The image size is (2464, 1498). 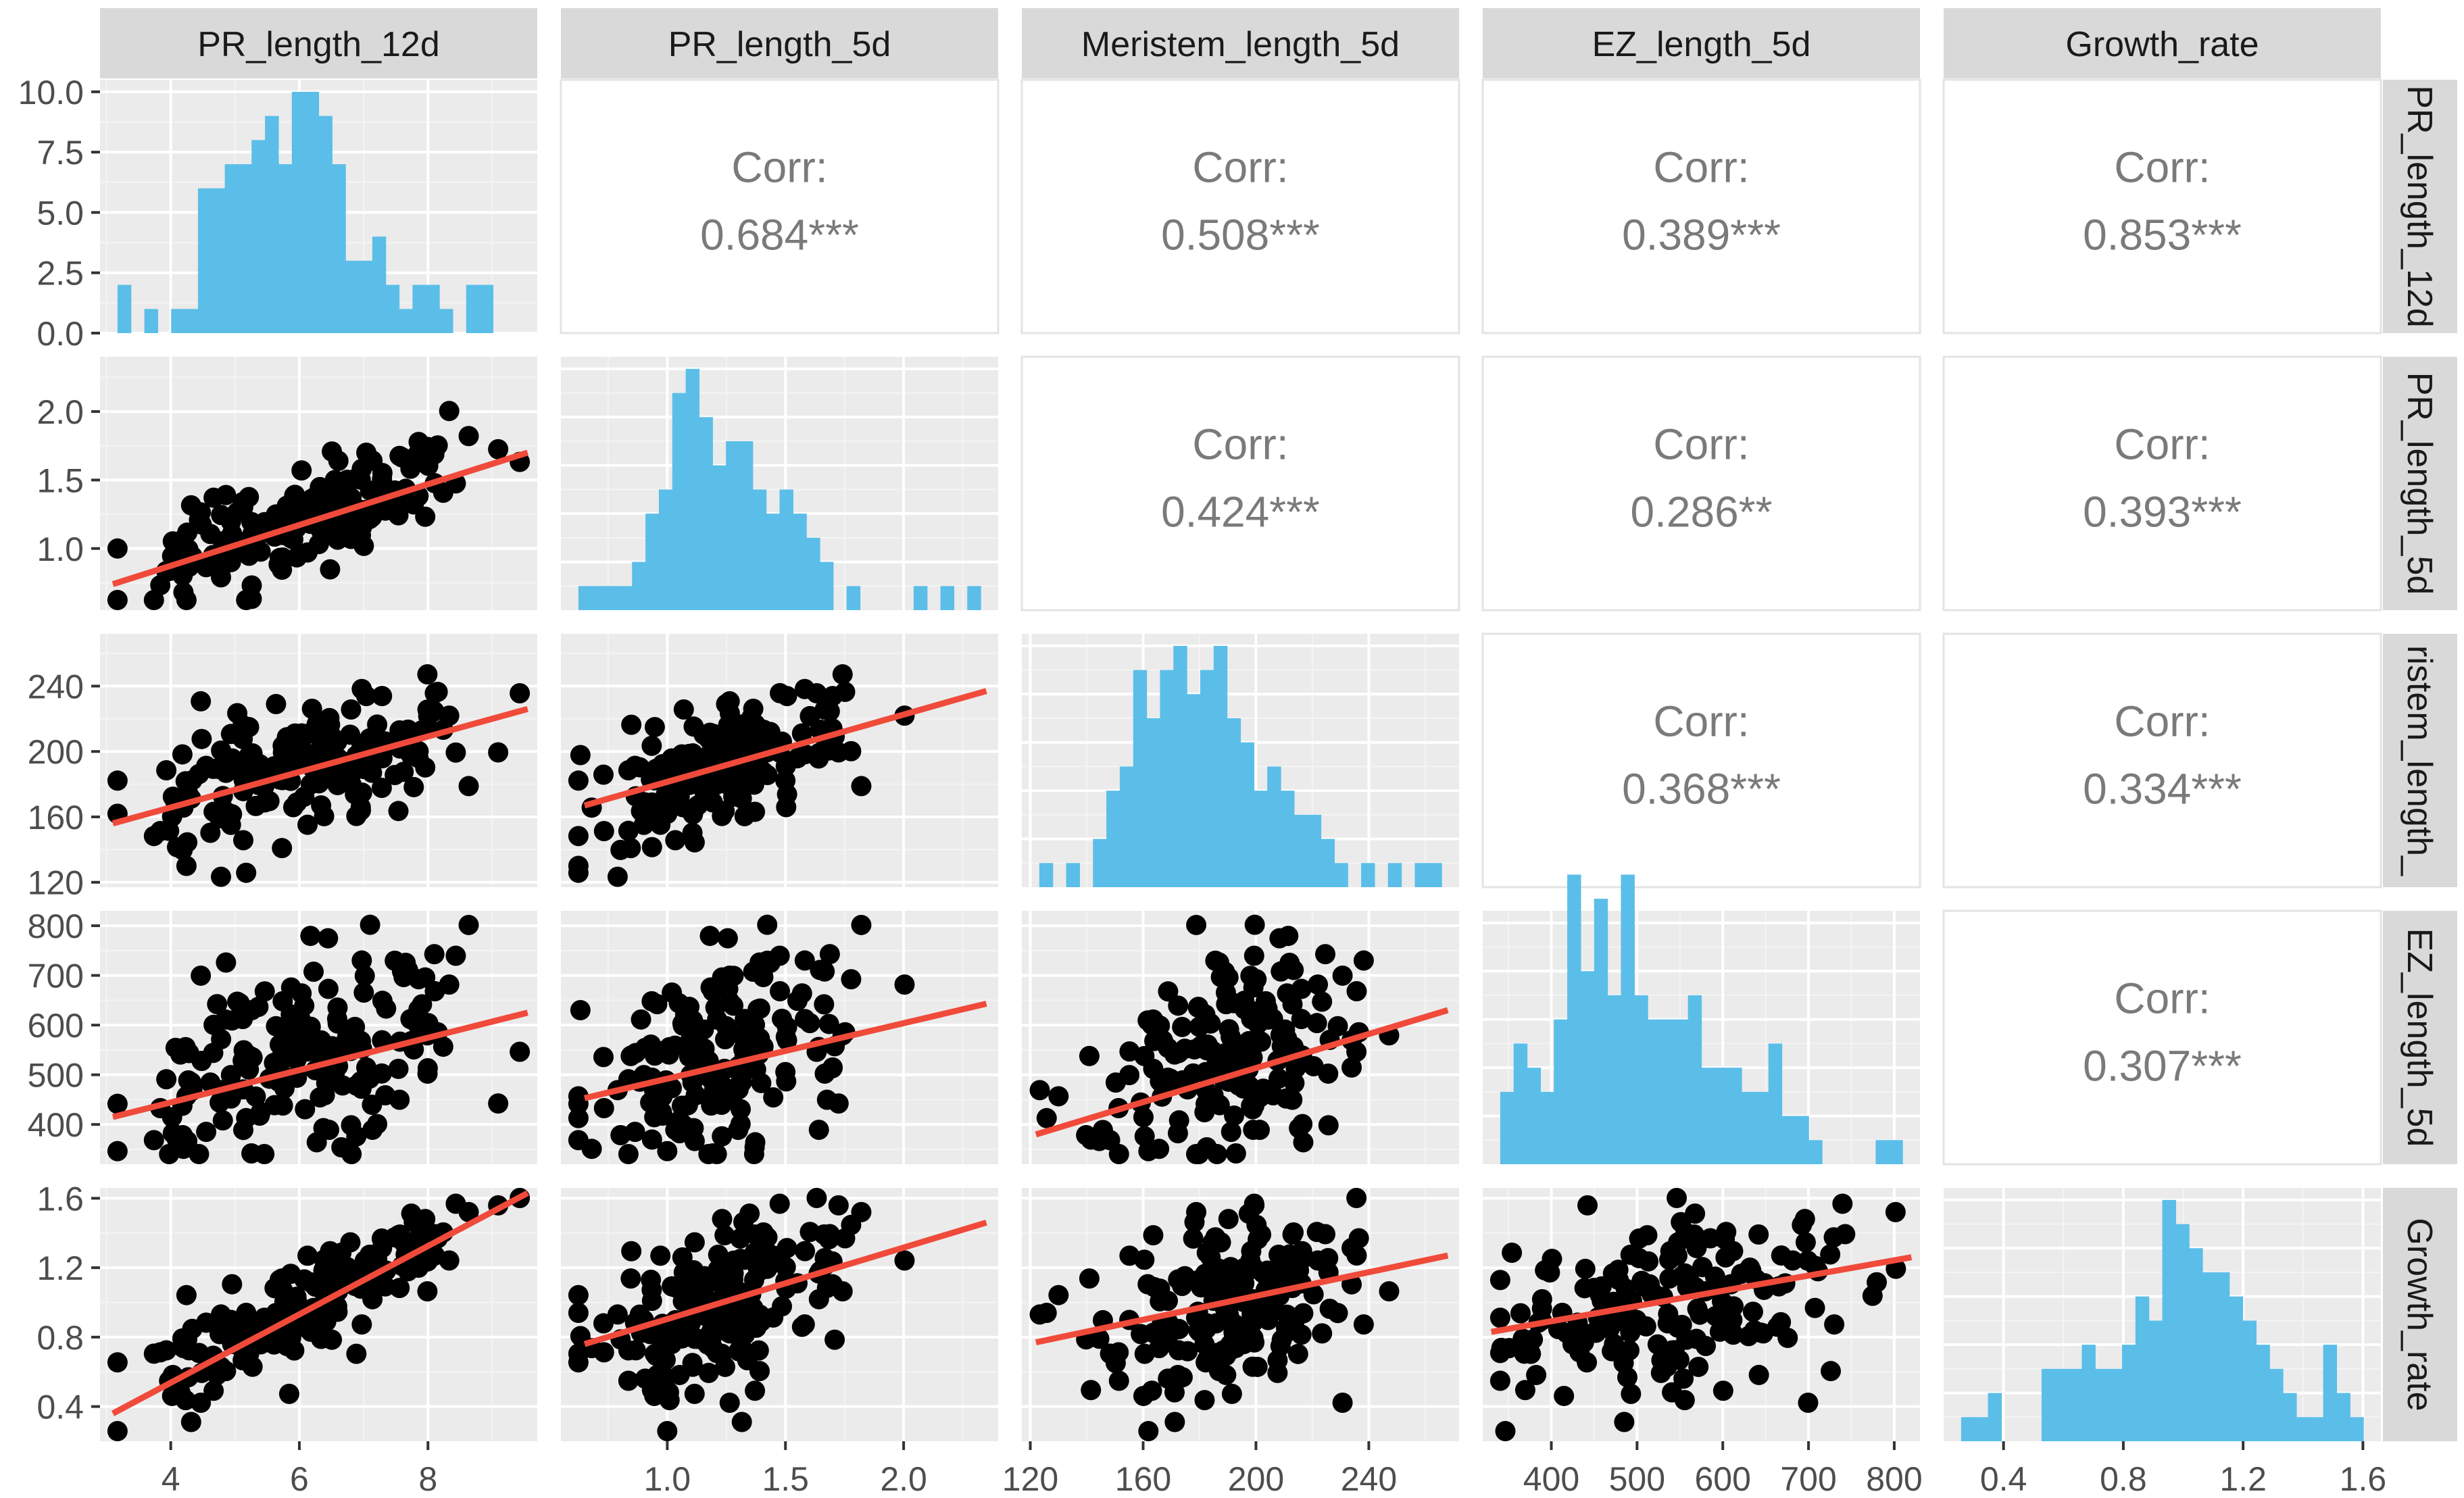 I want to click on x-tick-label: 0.4, so click(x=2003, y=1479).